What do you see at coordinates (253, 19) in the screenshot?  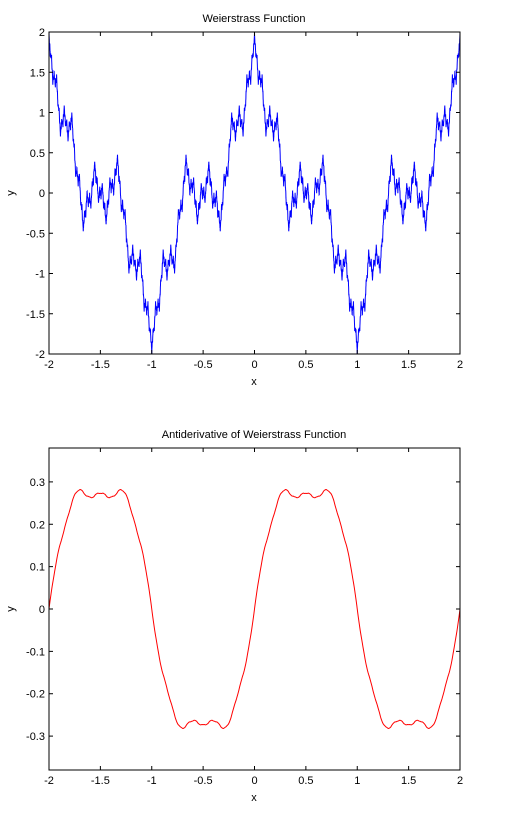 I see `chart-title: Weierstrass Function` at bounding box center [253, 19].